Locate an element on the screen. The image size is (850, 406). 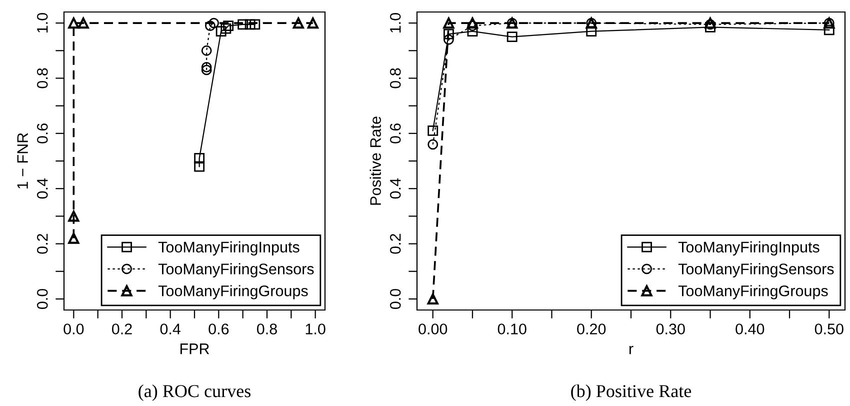
x-tick-label: 0.00 is located at coordinates (433, 329).